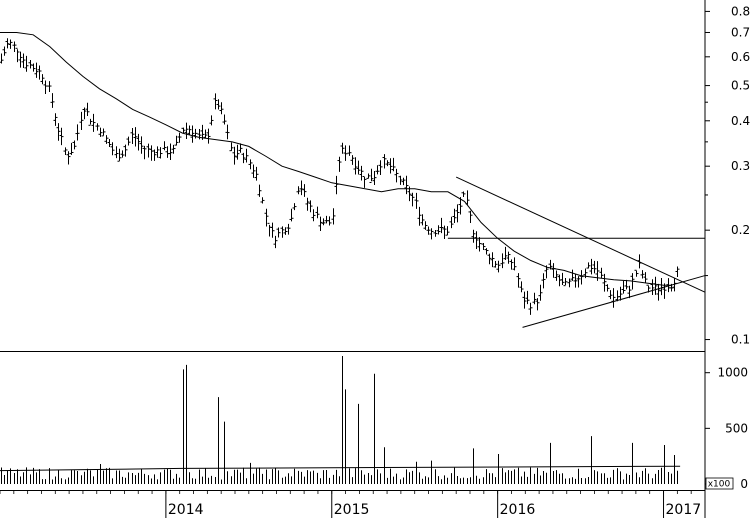  I want to click on price-tick-label: 0.4, so click(740, 121).